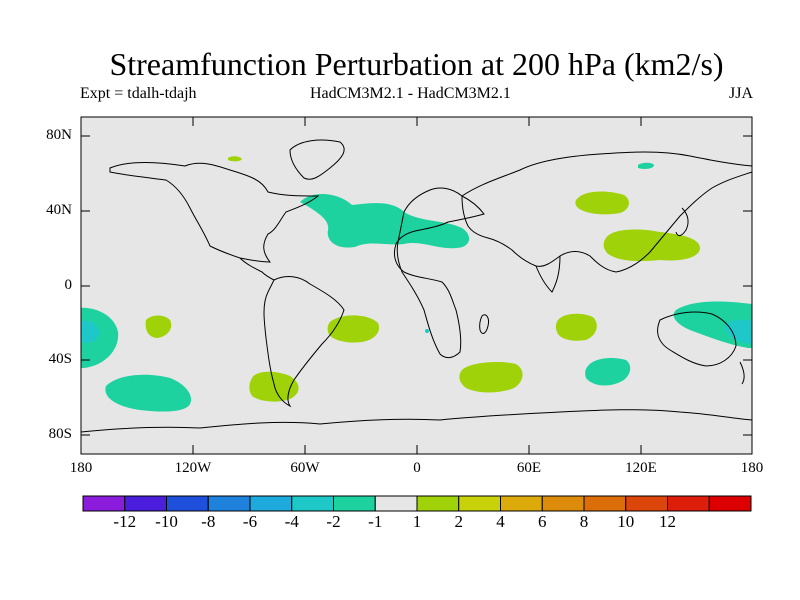 The height and width of the screenshot is (600, 800). Describe the element at coordinates (90, 332) in the screenshot. I see `anomaly-strong-negative-west` at that location.